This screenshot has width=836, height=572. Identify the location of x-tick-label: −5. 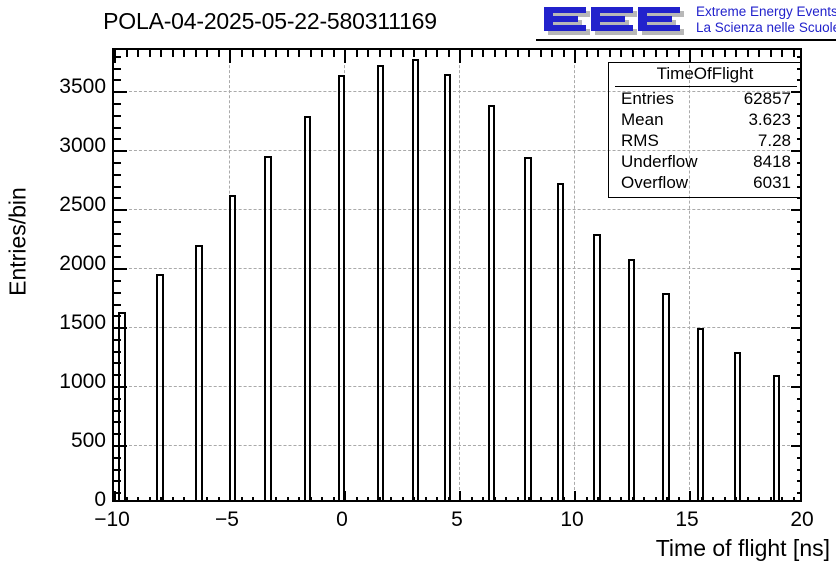
(227, 519).